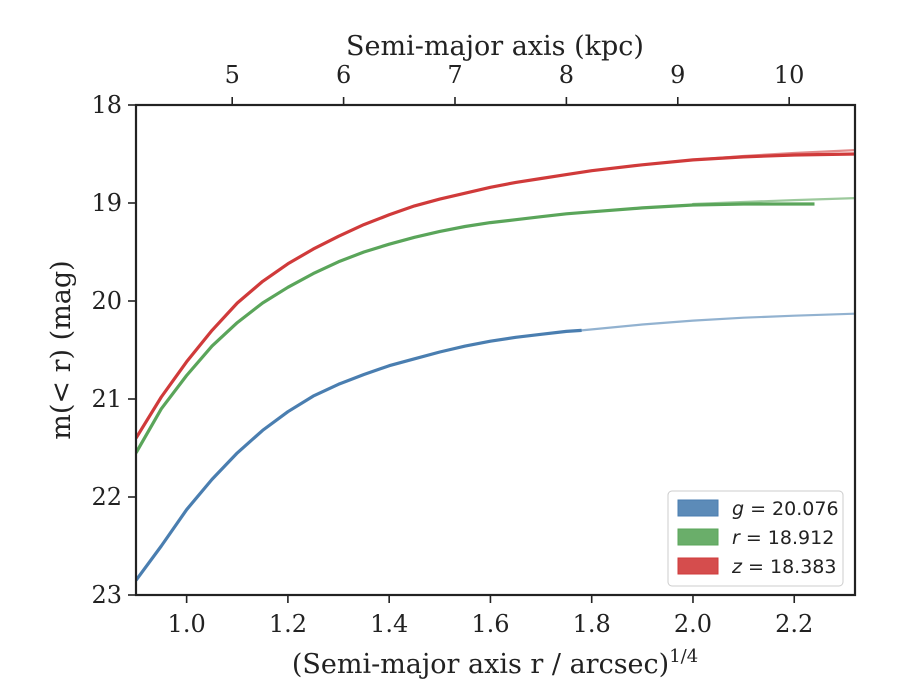 Image resolution: width=900 pixels, height=700 pixels. I want to click on x-axis-label-exponent: 1/4, so click(683, 656).